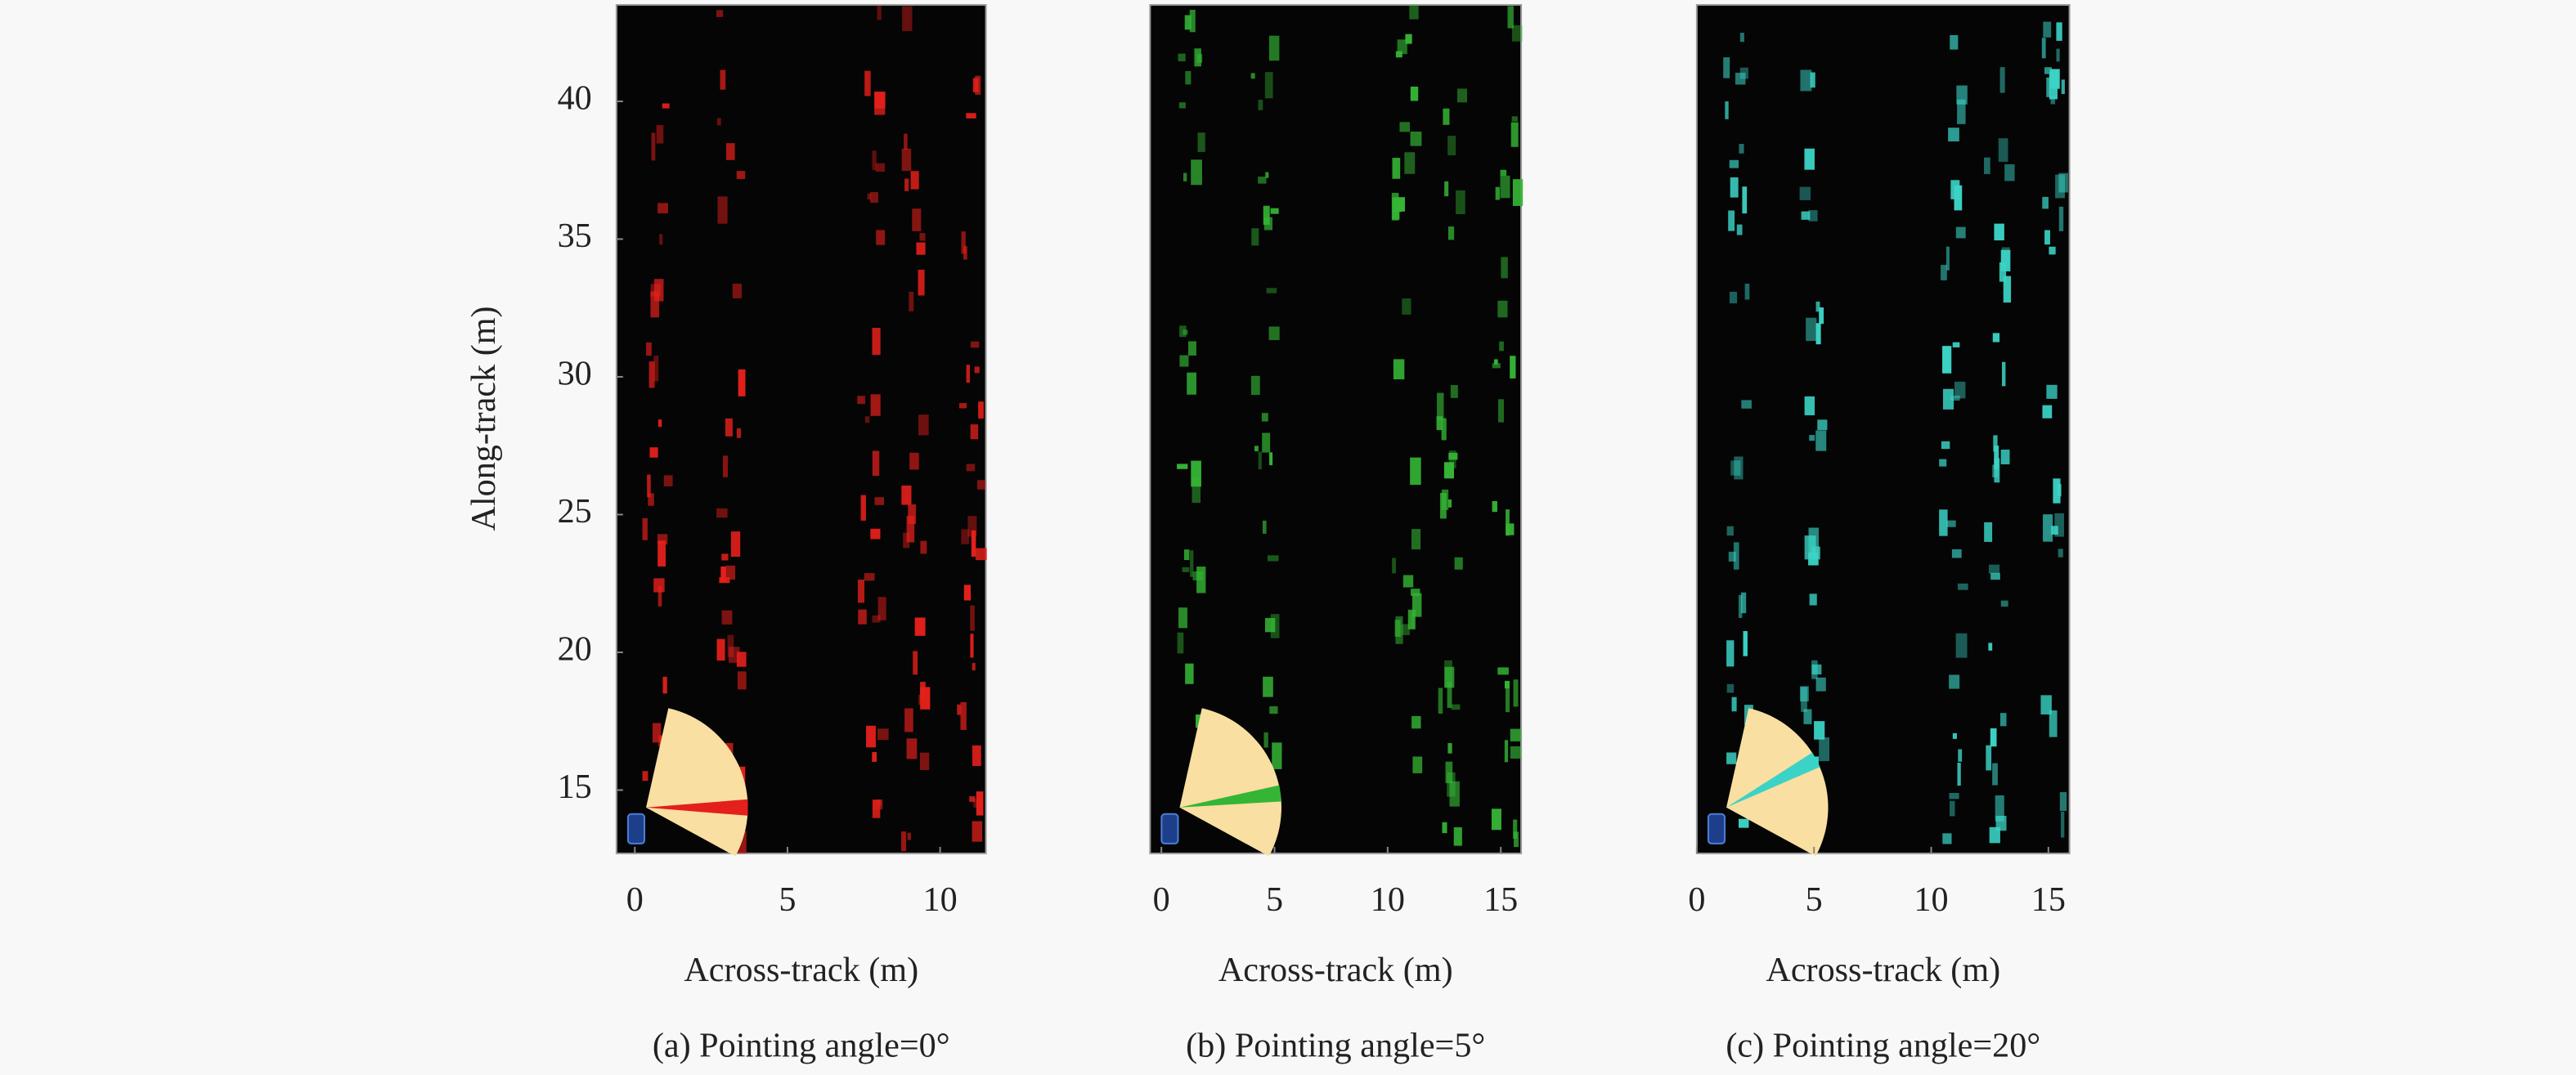  Describe the element at coordinates (801, 970) in the screenshot. I see `x-axis-label: Across-track (m)` at that location.